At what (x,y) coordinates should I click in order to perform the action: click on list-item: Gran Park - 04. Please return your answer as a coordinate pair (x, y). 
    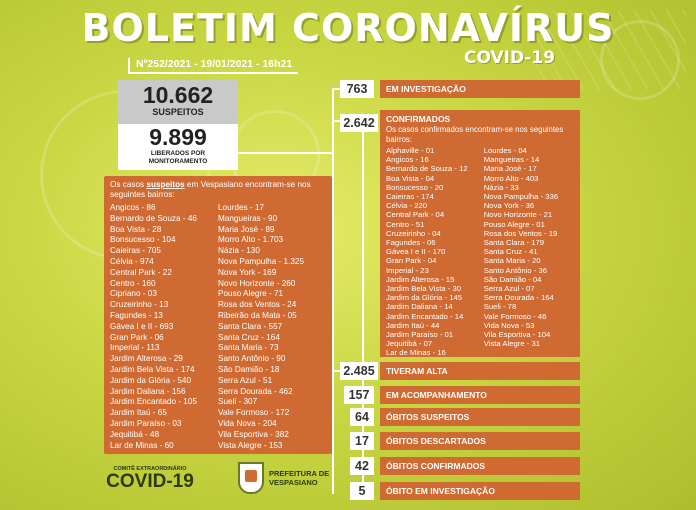
    Looking at the image, I should click on (411, 261).